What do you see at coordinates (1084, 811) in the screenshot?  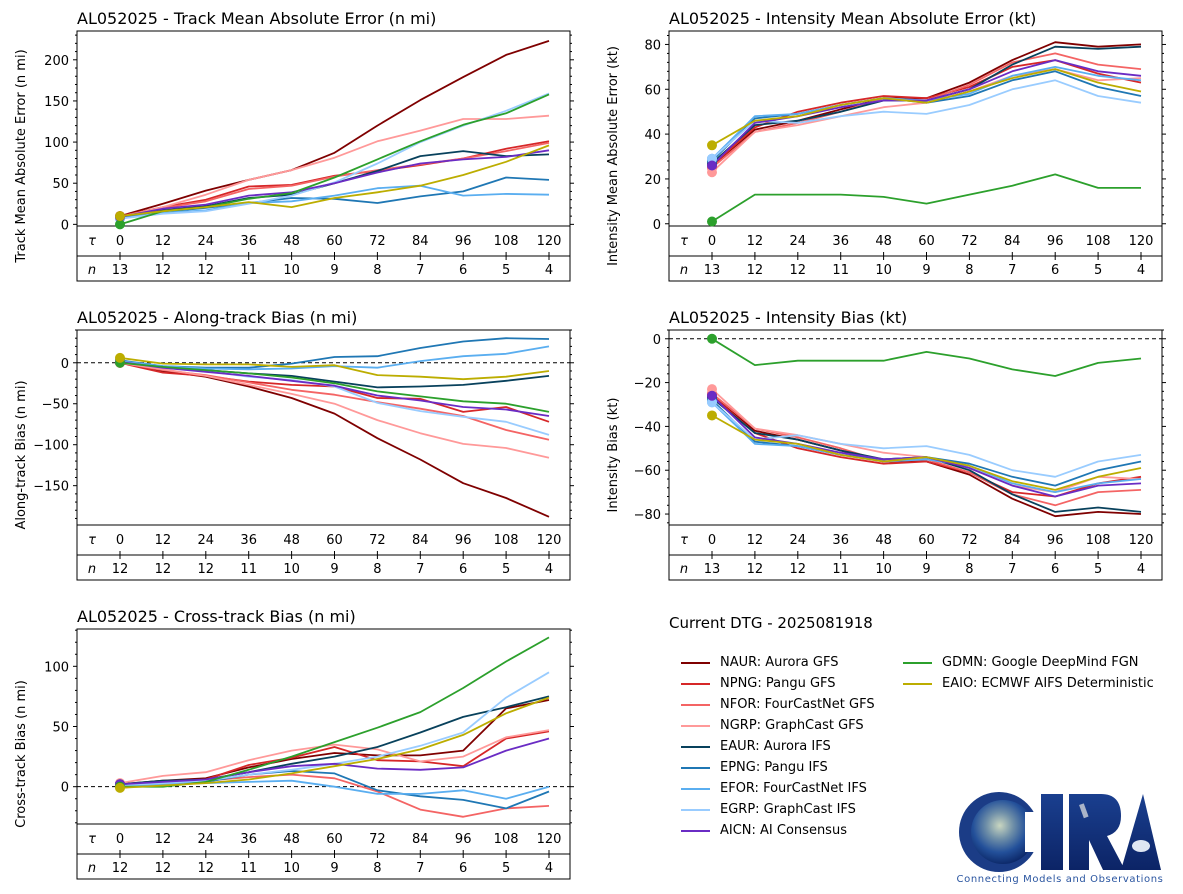 I see `satellite-icon` at bounding box center [1084, 811].